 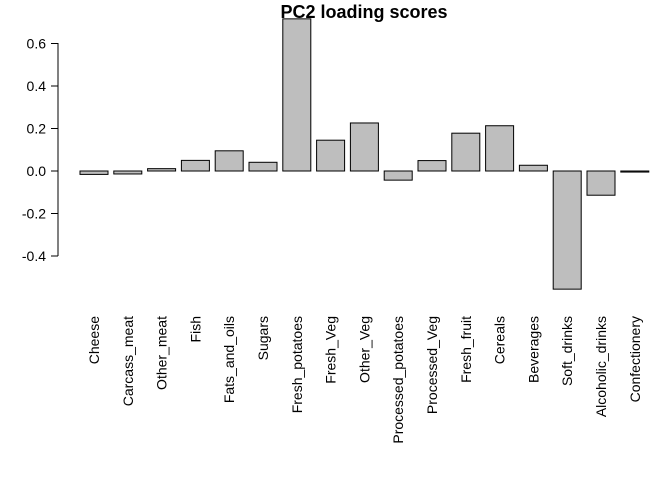 I want to click on category-label: Cheese, so click(x=94, y=340).